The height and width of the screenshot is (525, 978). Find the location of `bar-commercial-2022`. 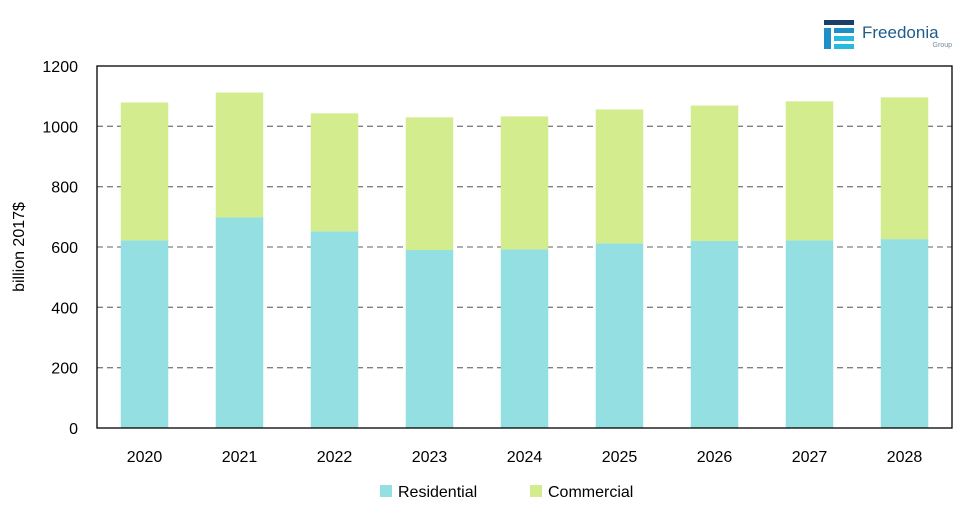

bar-commercial-2022 is located at coordinates (334, 172).